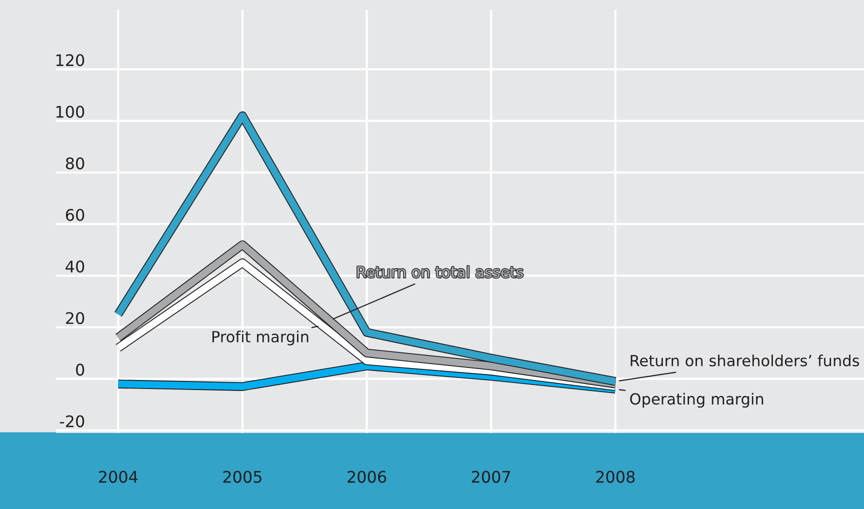  What do you see at coordinates (72, 421) in the screenshot?
I see `y-tick-label: -20` at bounding box center [72, 421].